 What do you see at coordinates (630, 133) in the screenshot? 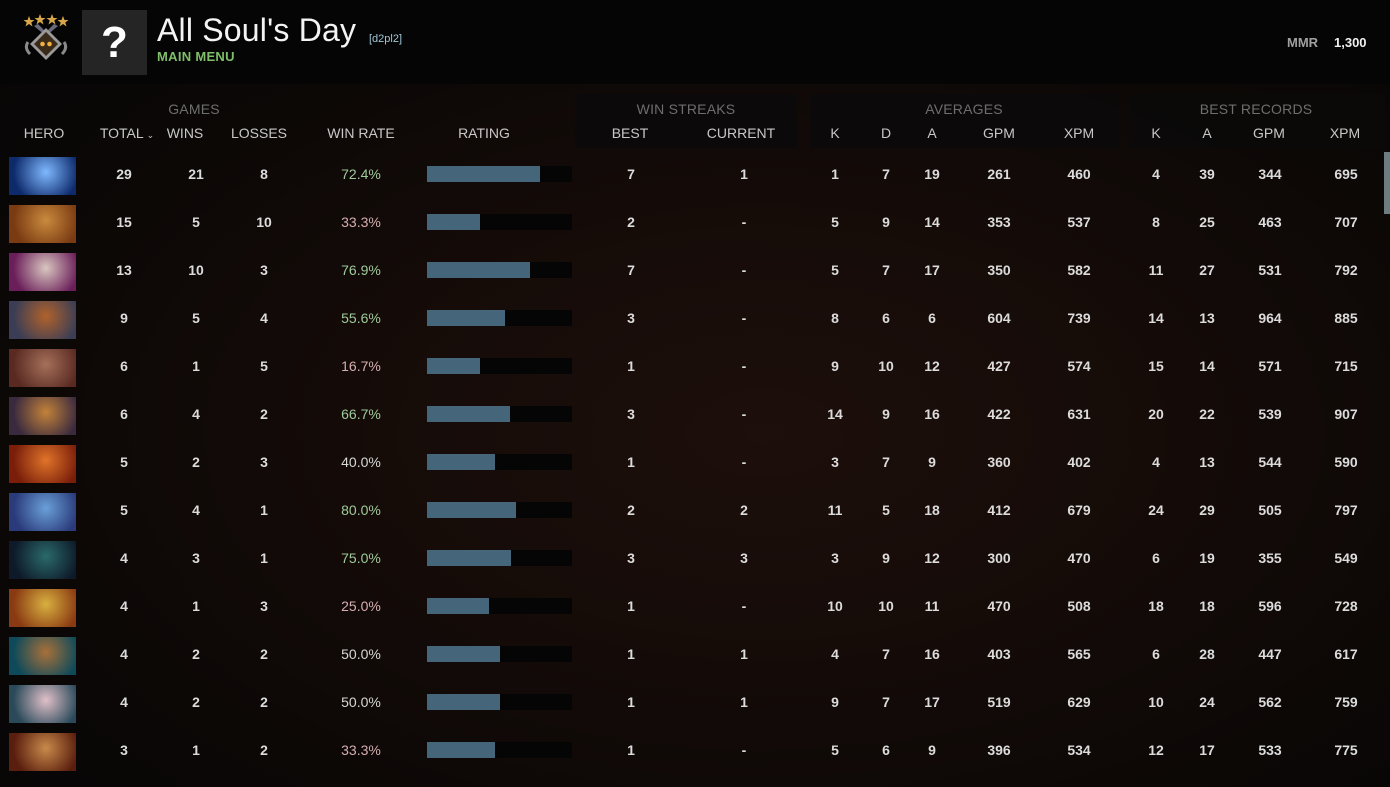
I see `col-best-streak: BEST` at bounding box center [630, 133].